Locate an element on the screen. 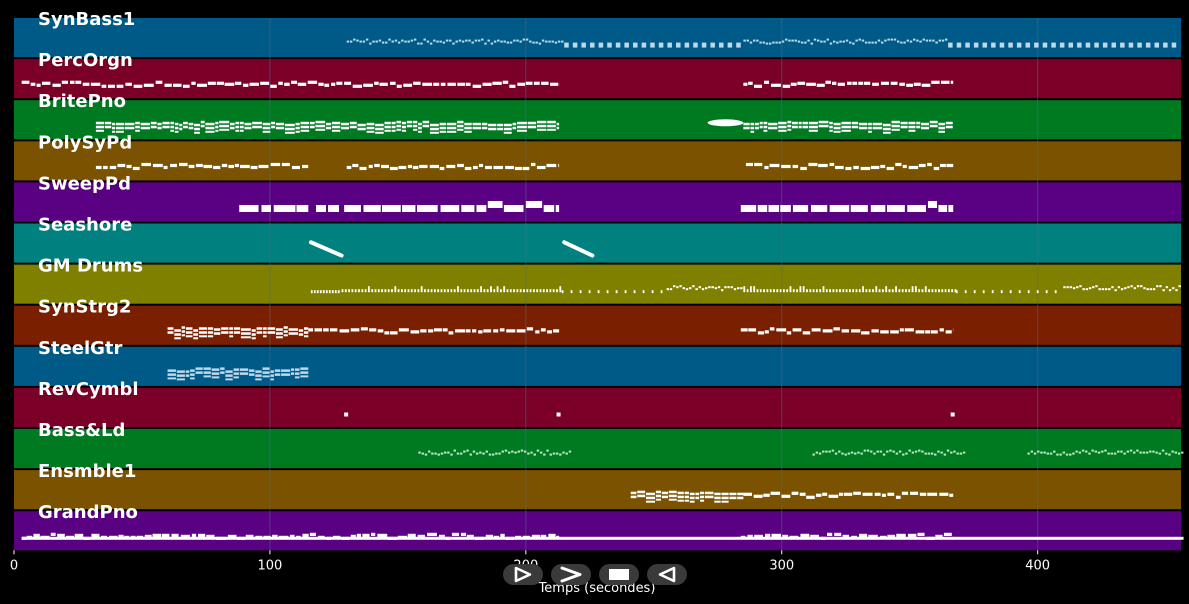 The image size is (1189, 604). forward-button is located at coordinates (571, 574).